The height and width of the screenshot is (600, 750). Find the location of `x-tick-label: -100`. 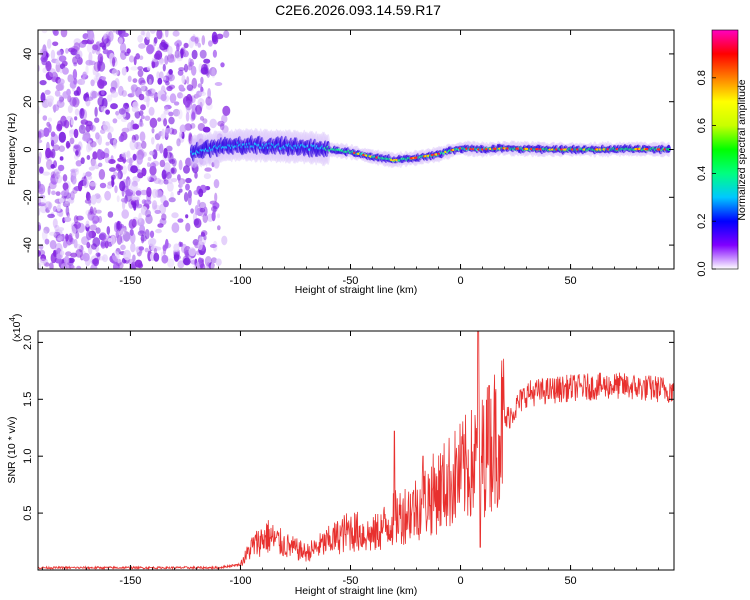

x-tick-label: -100 is located at coordinates (240, 581).